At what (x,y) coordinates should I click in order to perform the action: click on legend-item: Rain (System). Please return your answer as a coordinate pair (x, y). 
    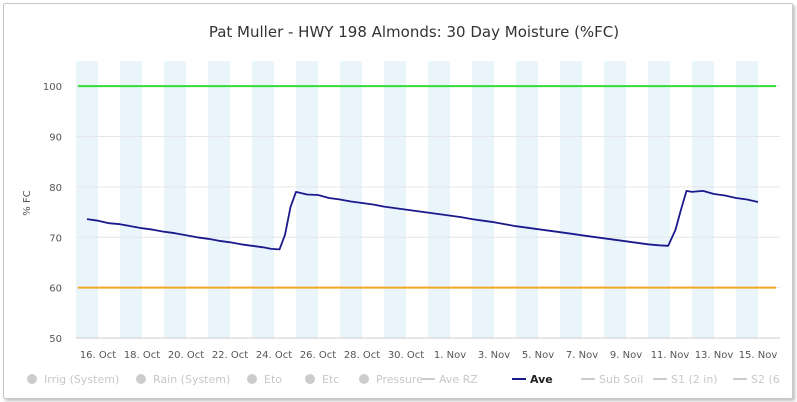
    Looking at the image, I should click on (183, 379).